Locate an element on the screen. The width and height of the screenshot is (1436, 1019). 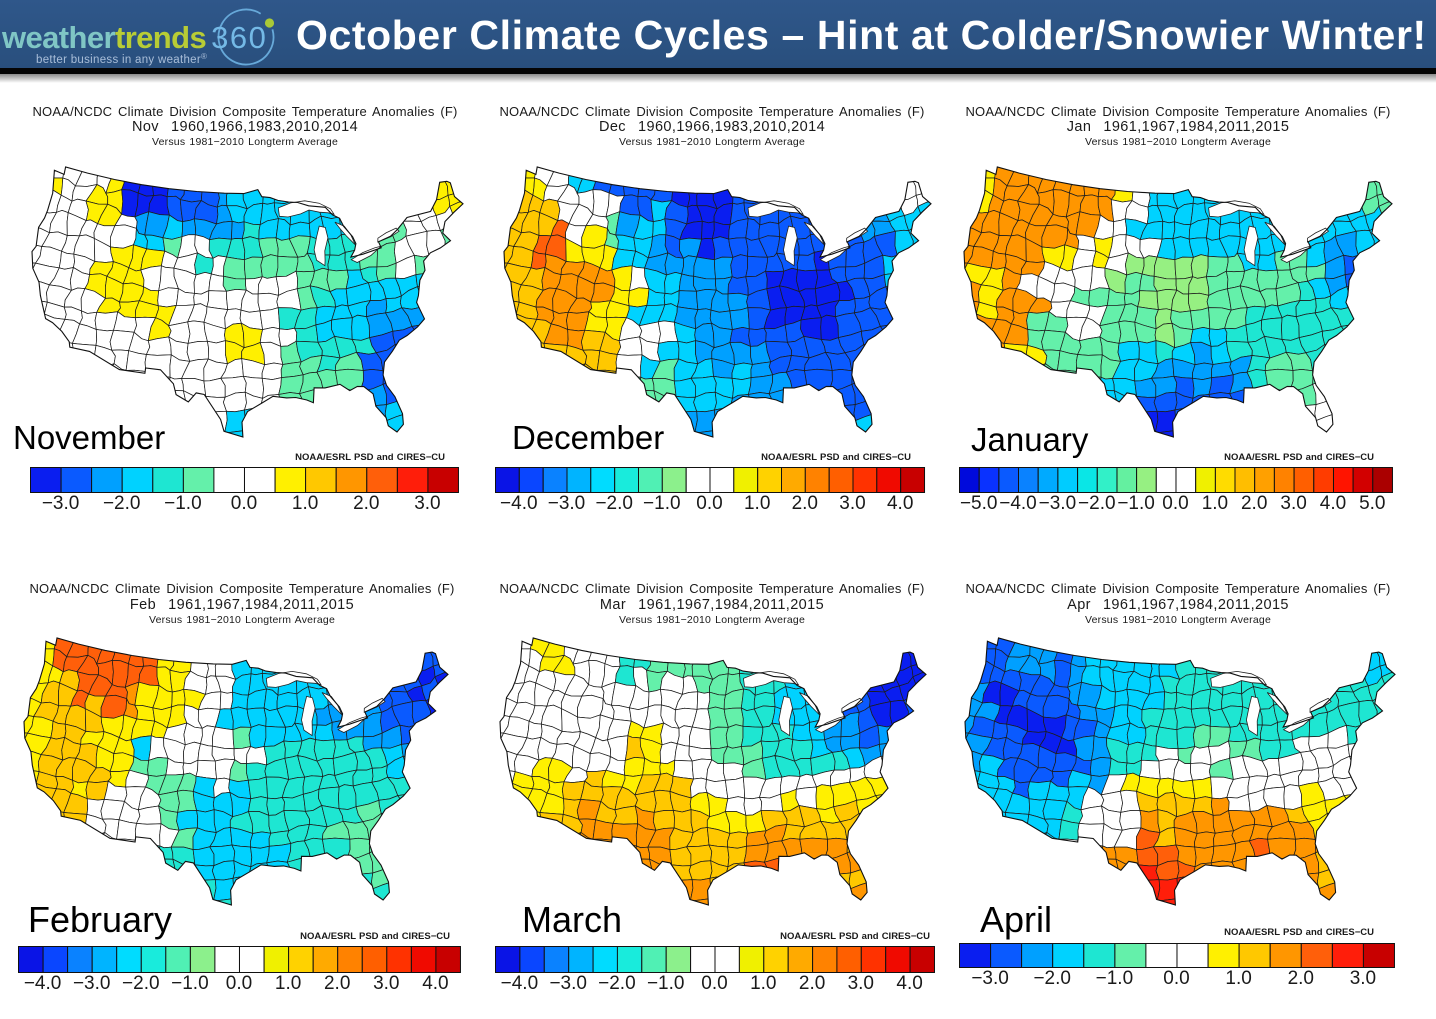
svg-text: −5.0 is located at coordinates (979, 503).